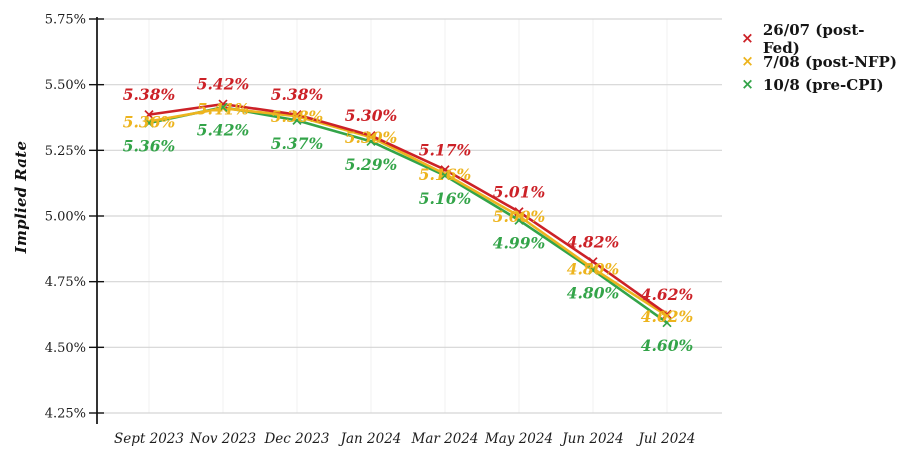 Image resolution: width=900 pixels, height=472 pixels. What do you see at coordinates (519, 243) in the screenshot?
I see `data-label: 4.99%` at bounding box center [519, 243].